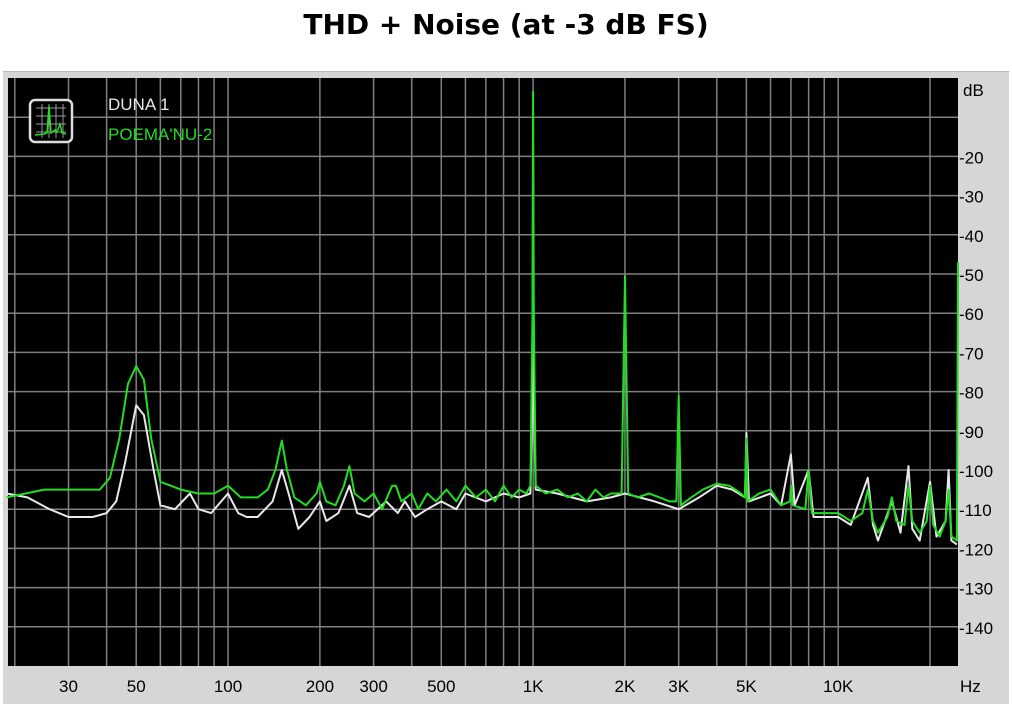  I want to click on spectrum-analyzer-icon, so click(51, 121).